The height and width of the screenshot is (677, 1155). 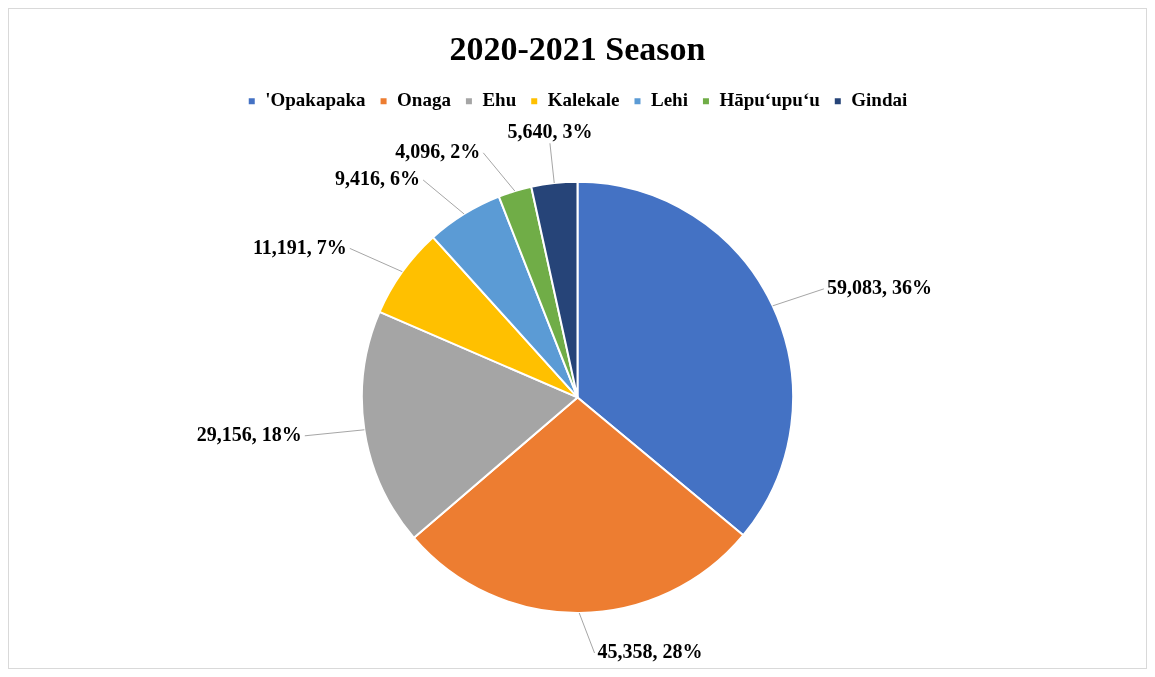 What do you see at coordinates (299, 246) in the screenshot?
I see `data-label: 11,191, 7%` at bounding box center [299, 246].